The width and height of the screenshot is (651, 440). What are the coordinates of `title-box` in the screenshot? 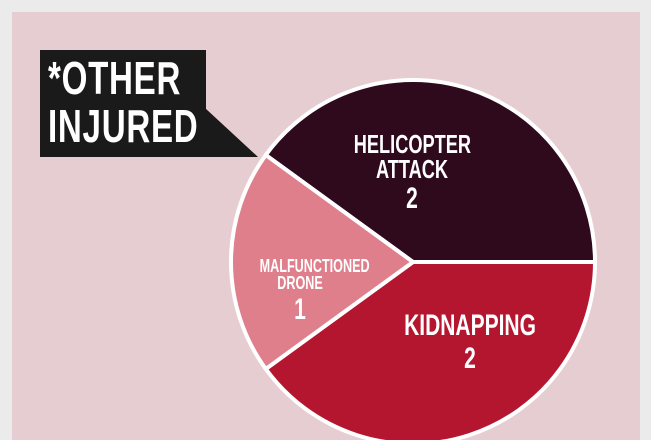 It's located at (123, 103).